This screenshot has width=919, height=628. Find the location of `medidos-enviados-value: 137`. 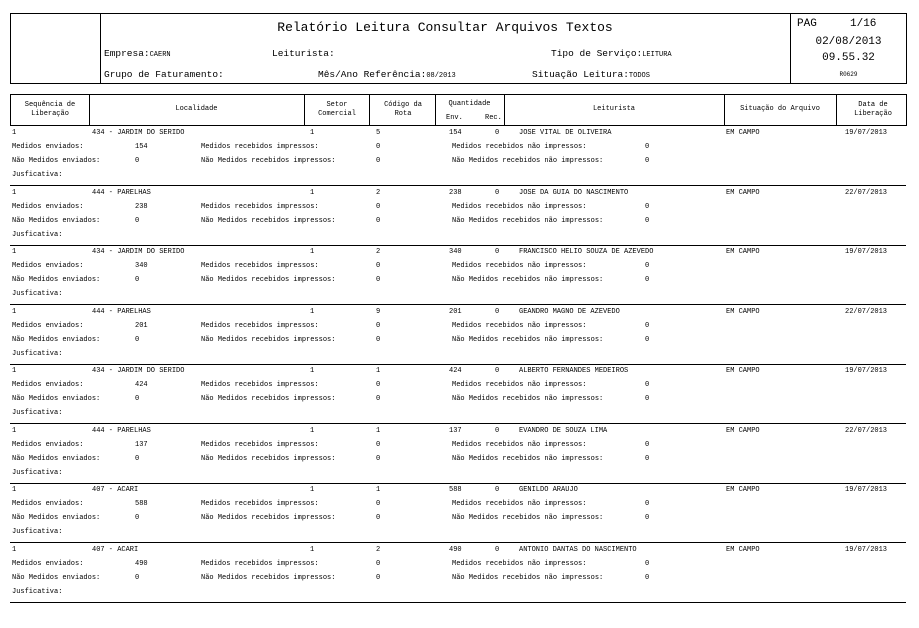

medidos-enviados-value: 137 is located at coordinates (141, 444).